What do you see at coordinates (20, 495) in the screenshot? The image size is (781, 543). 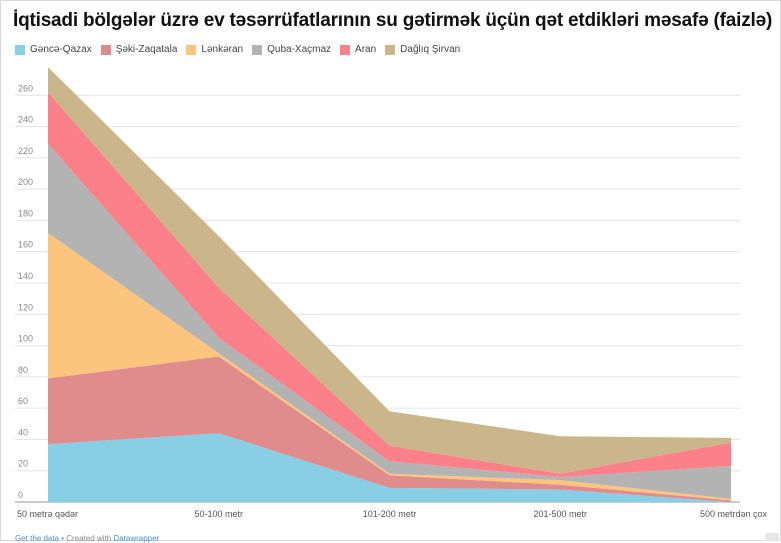 I see `y-tick-label: 0` at bounding box center [20, 495].